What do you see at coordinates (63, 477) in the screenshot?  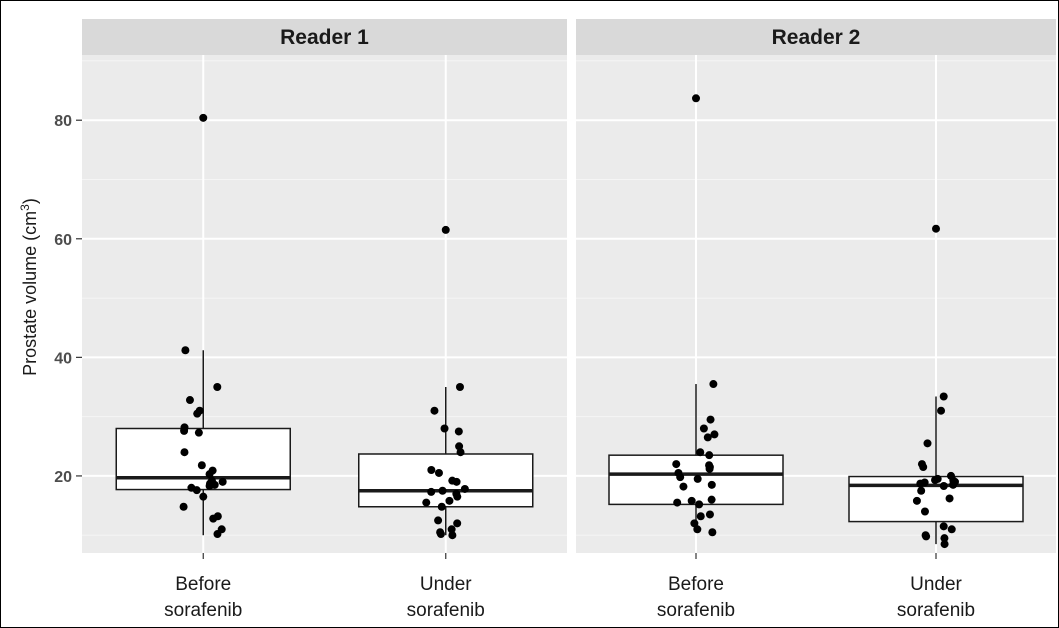 I see `y-tick-label: 20` at bounding box center [63, 477].